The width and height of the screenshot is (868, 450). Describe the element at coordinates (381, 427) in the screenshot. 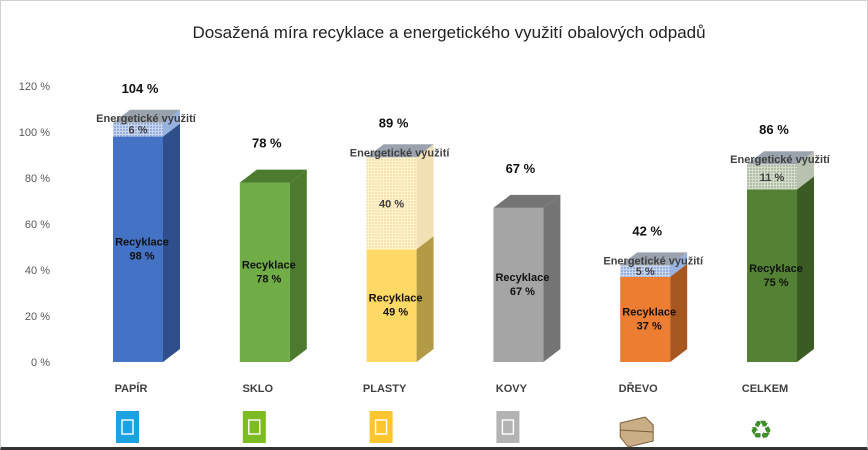

I see `plastic-bottles-icon` at that location.